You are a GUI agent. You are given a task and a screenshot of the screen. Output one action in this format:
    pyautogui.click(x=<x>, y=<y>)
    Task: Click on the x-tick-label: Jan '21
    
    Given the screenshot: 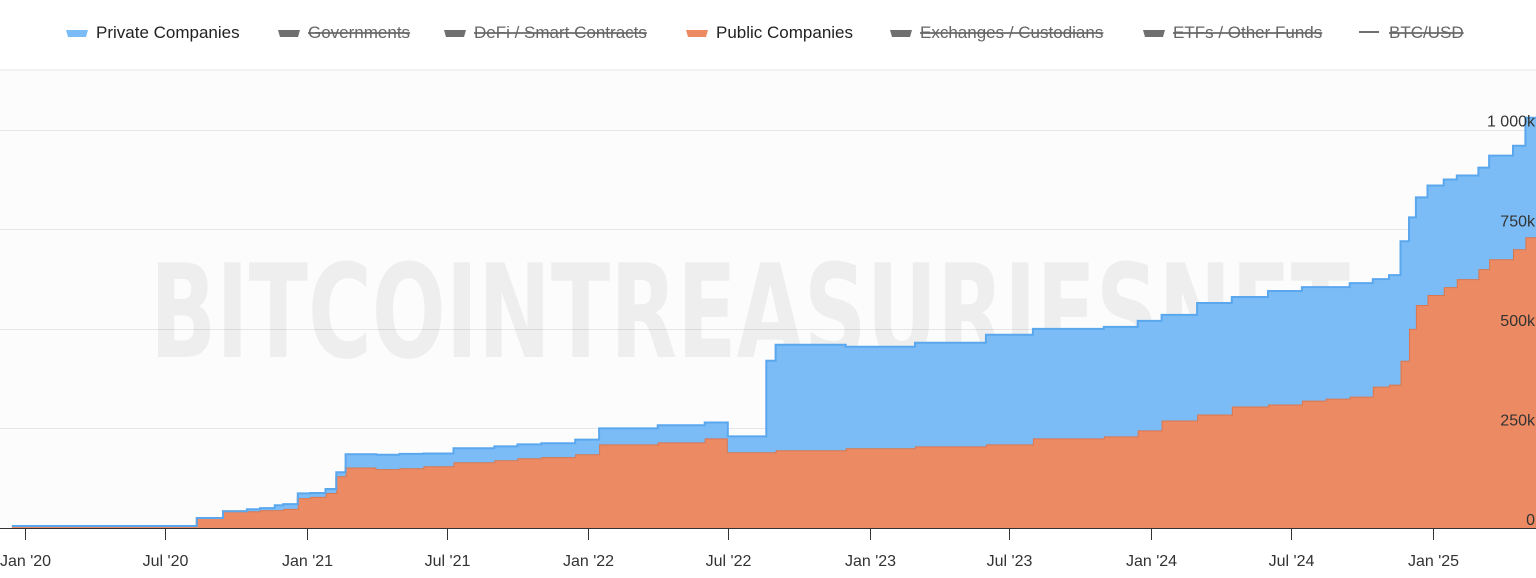 What is the action you would take?
    pyautogui.click(x=307, y=561)
    